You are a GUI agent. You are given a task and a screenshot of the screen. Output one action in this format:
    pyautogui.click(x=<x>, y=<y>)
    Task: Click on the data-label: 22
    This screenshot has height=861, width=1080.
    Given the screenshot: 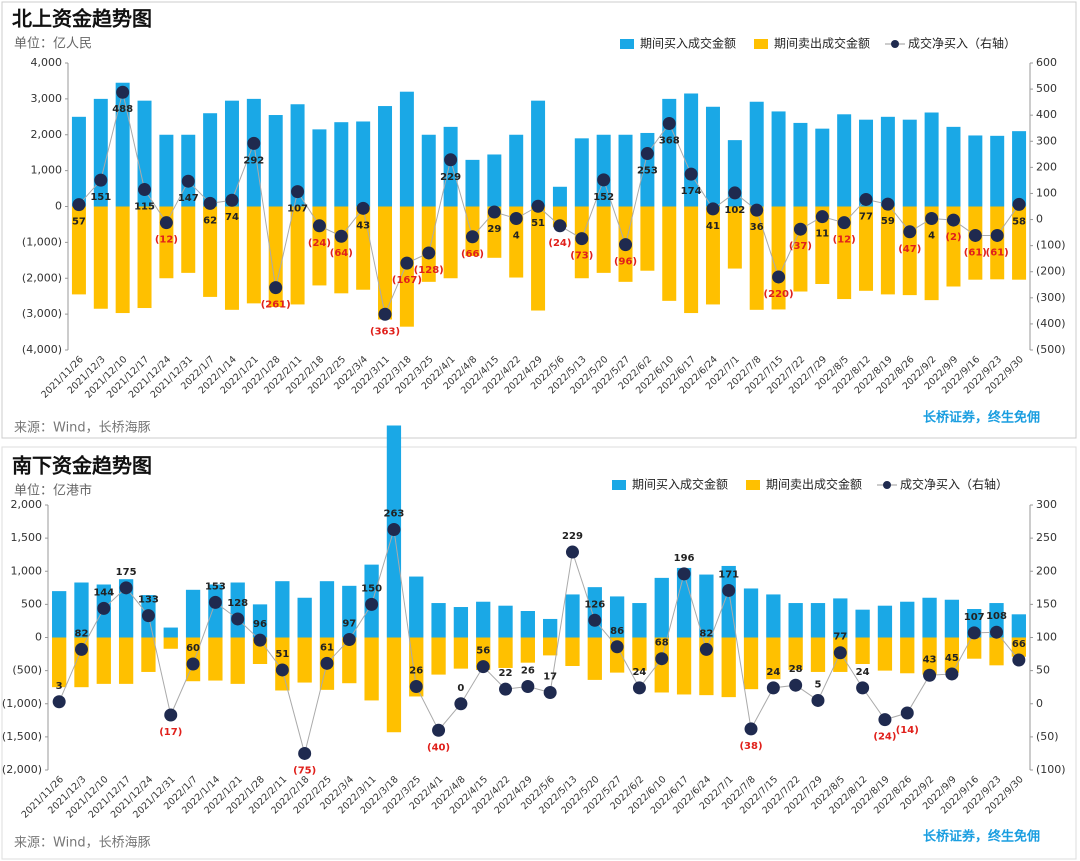 What is the action you would take?
    pyautogui.click(x=506, y=673)
    